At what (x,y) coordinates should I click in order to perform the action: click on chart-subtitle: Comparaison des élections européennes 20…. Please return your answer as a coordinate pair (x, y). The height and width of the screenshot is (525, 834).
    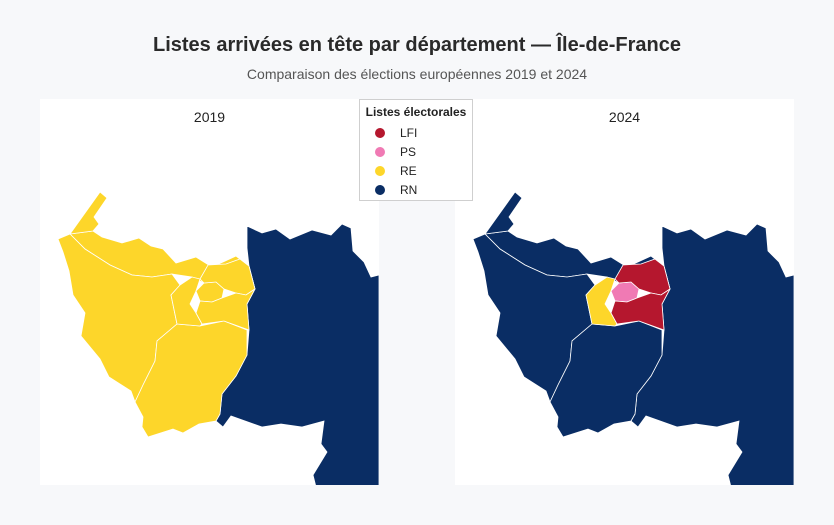
    Looking at the image, I should click on (417, 74).